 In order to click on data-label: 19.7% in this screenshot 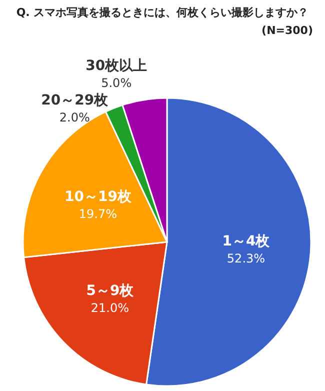, I will do `click(98, 214)`.